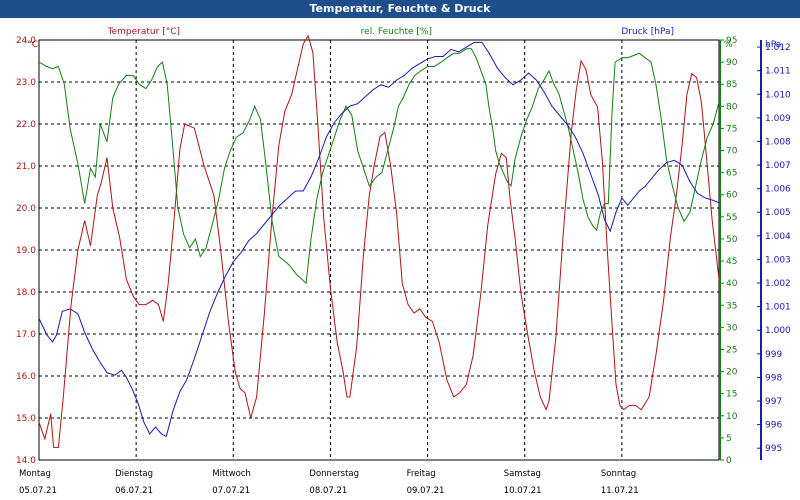 This screenshot has height=500, width=800. I want to click on humidity-tick-label: 55, so click(731, 218).